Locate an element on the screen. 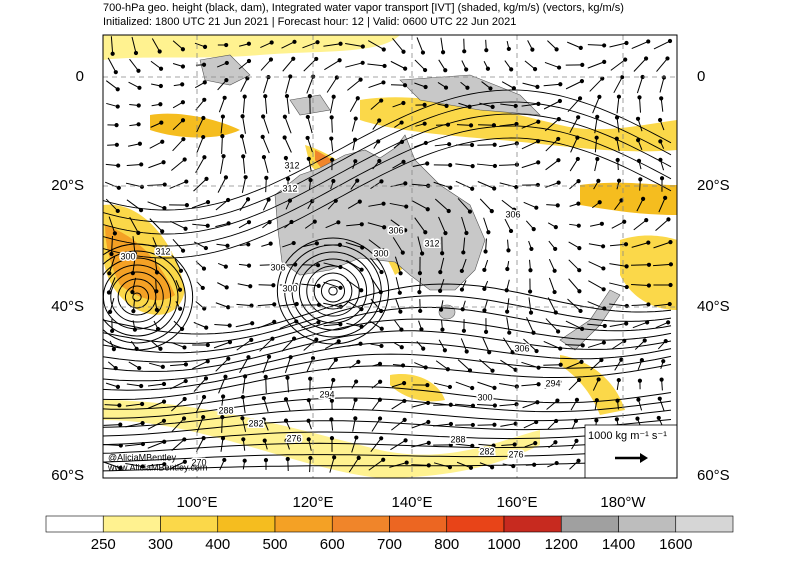  lat-label: 20°S is located at coordinates (67, 185).